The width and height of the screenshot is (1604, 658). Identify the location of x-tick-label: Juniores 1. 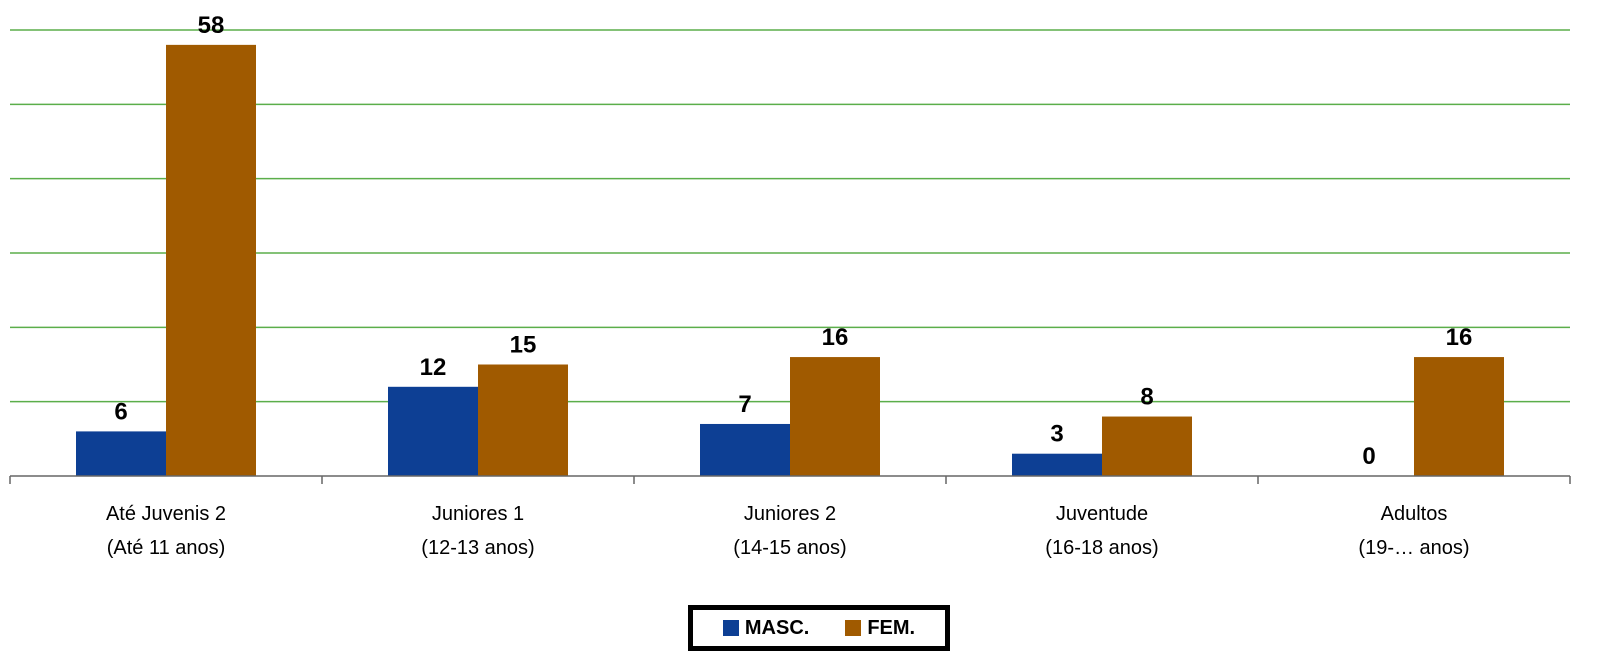
(478, 514).